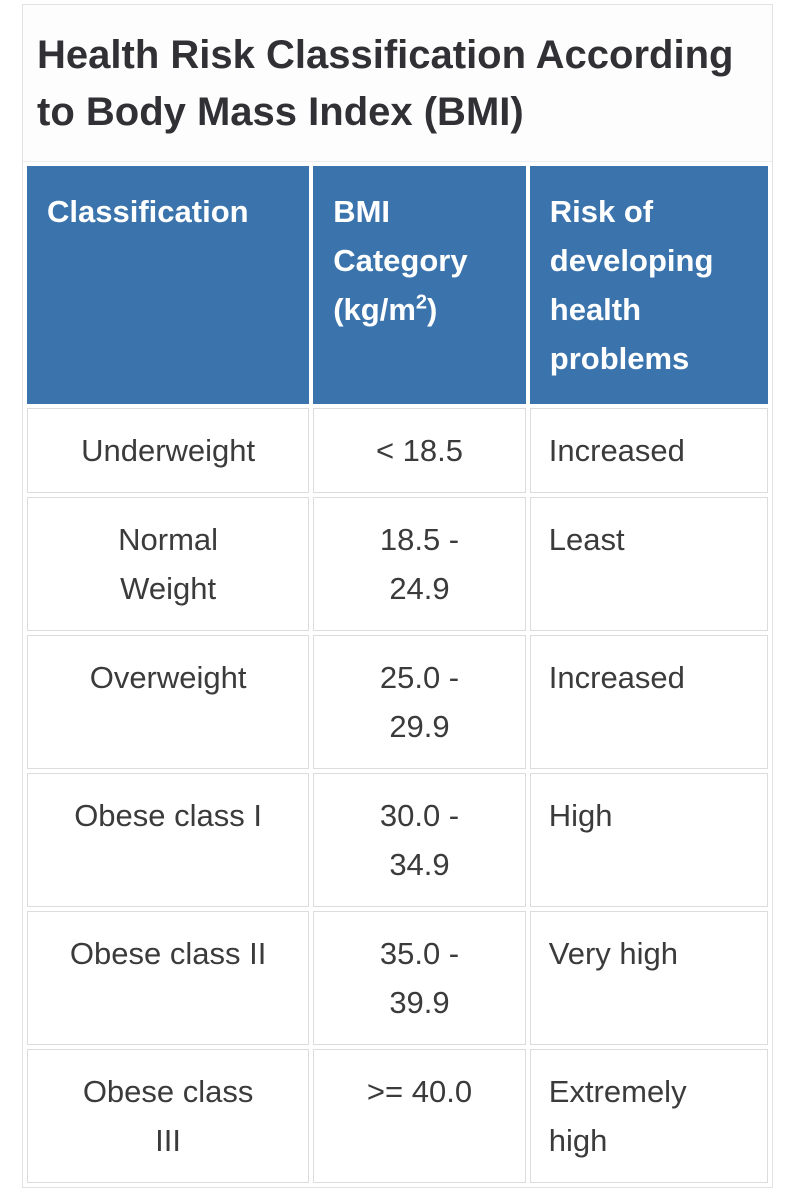 The width and height of the screenshot is (806, 1199). What do you see at coordinates (419, 840) in the screenshot?
I see `cell-bmi-category: 30.0 - 34.9` at bounding box center [419, 840].